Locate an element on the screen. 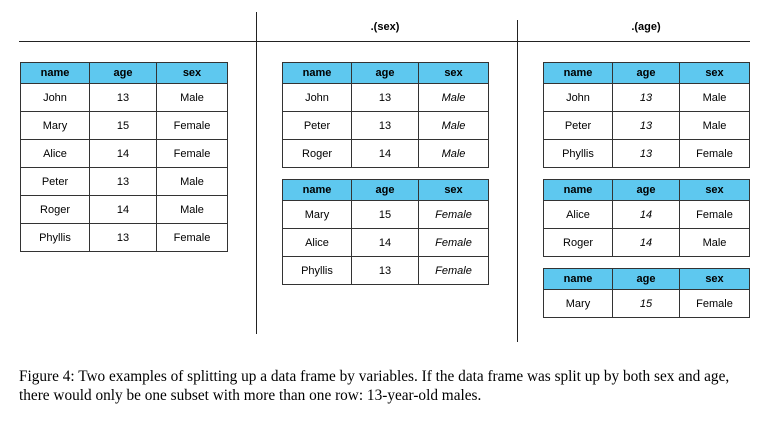 The image size is (766, 440). top-rule is located at coordinates (384, 41).